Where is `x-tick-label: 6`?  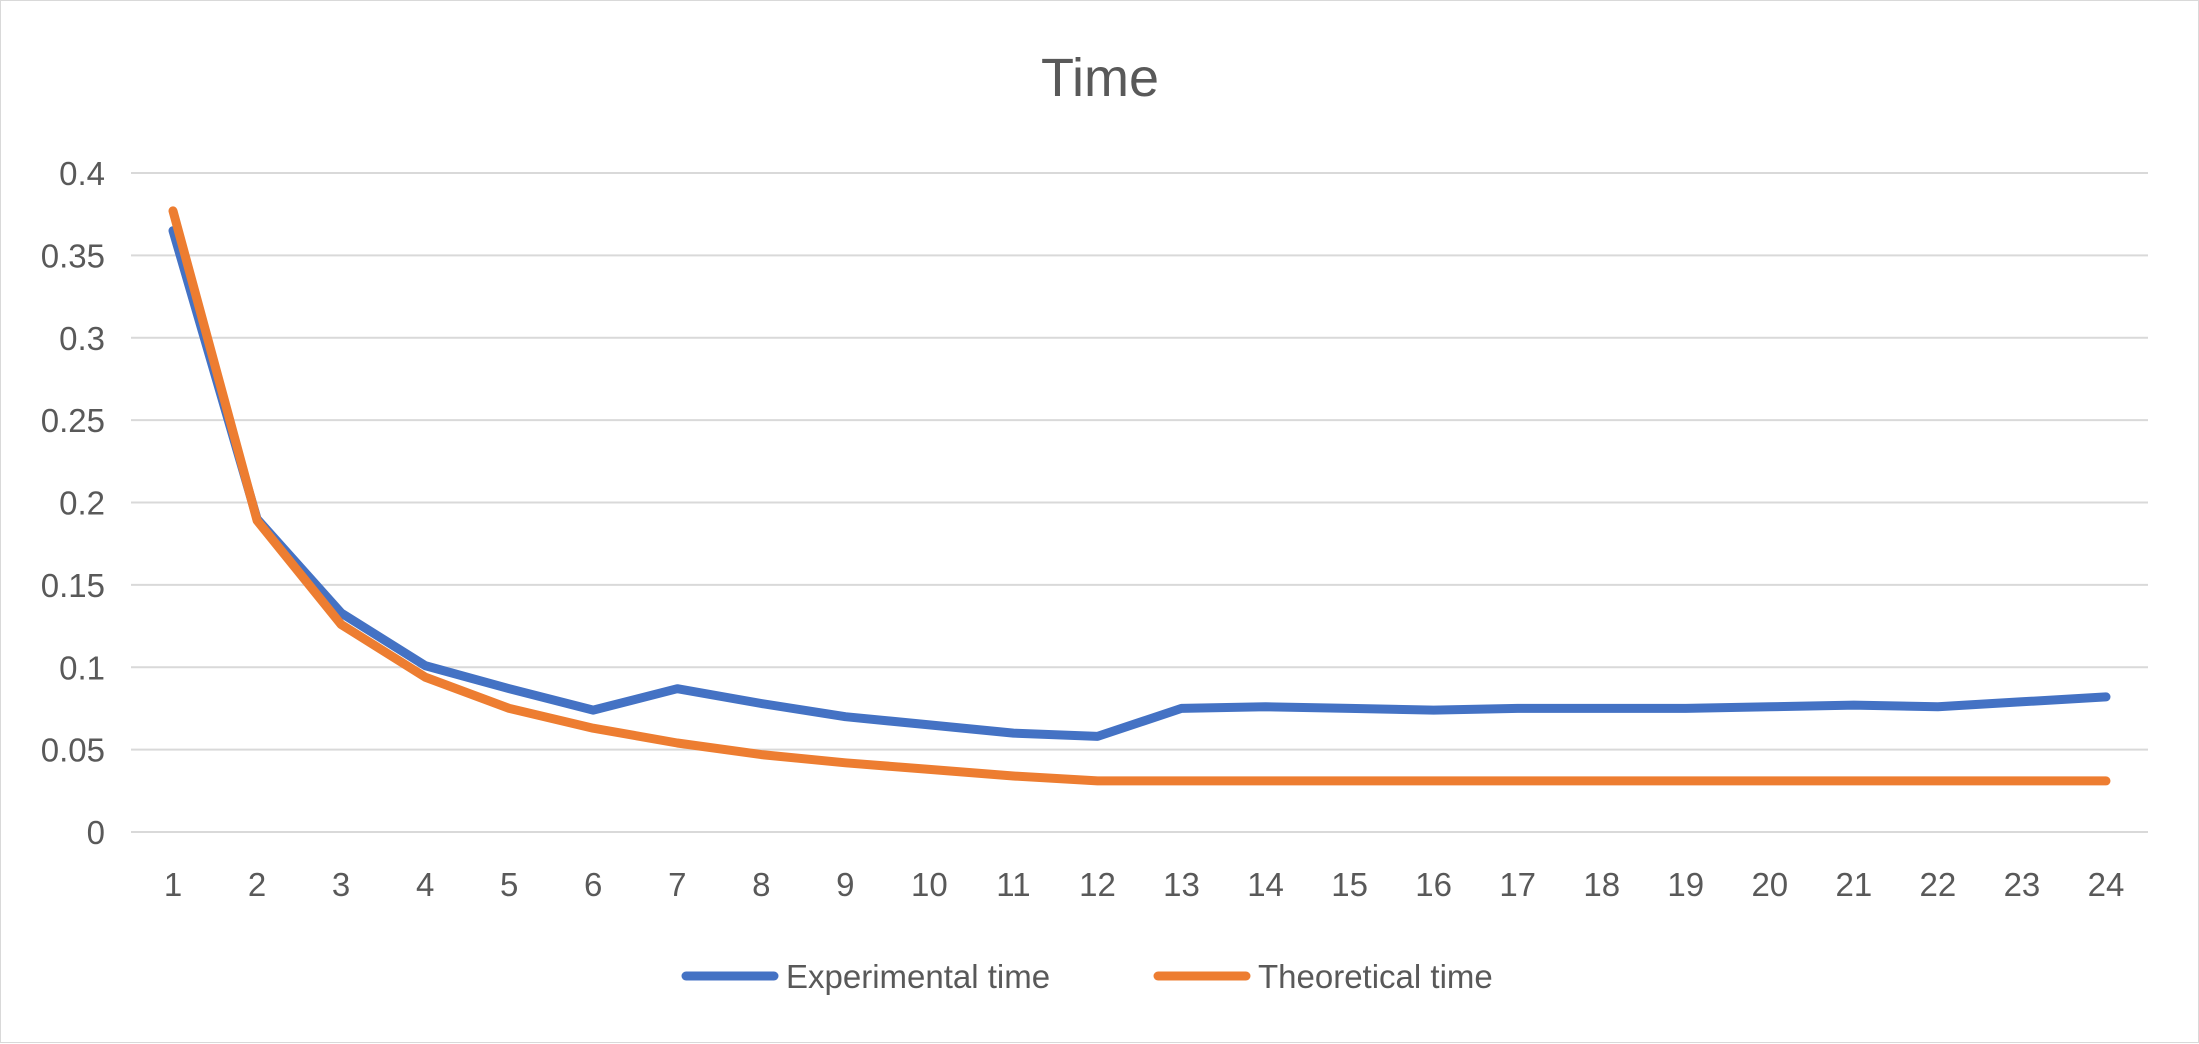
x-tick-label: 6 is located at coordinates (593, 884).